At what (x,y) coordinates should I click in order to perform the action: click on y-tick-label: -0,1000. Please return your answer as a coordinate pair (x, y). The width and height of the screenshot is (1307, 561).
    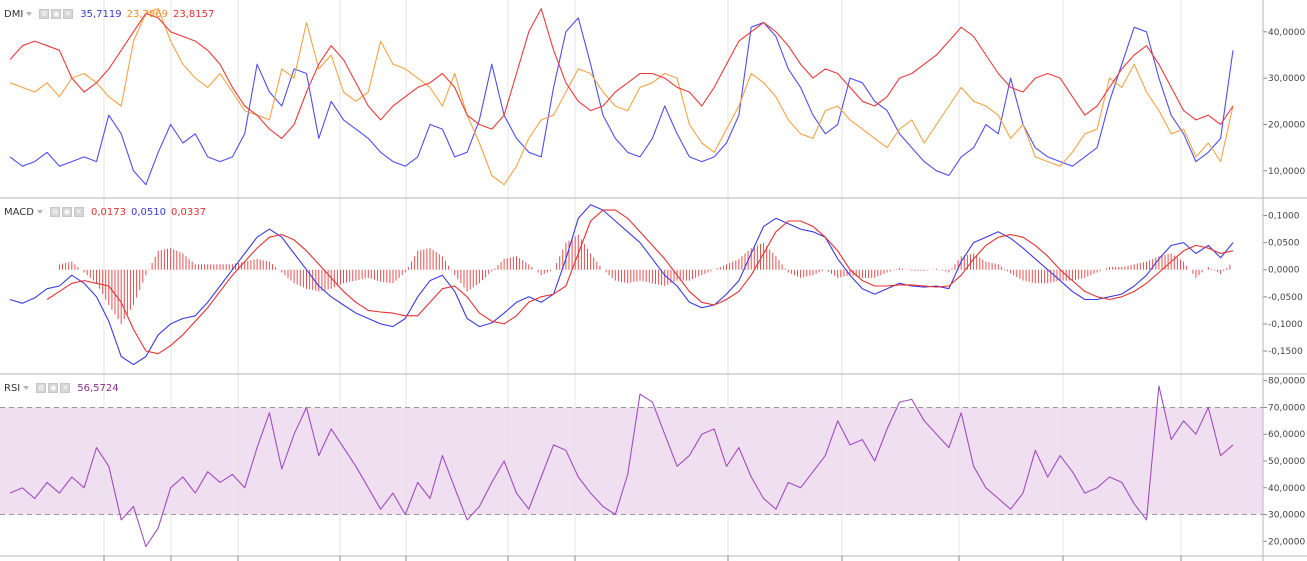
    Looking at the image, I should click on (1285, 325).